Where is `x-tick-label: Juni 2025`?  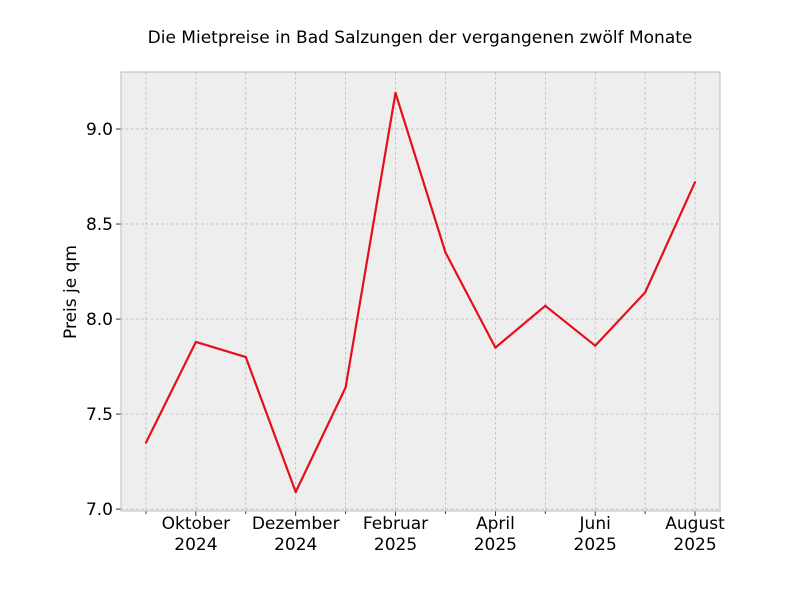
x-tick-label: Juni 2025 is located at coordinates (595, 534).